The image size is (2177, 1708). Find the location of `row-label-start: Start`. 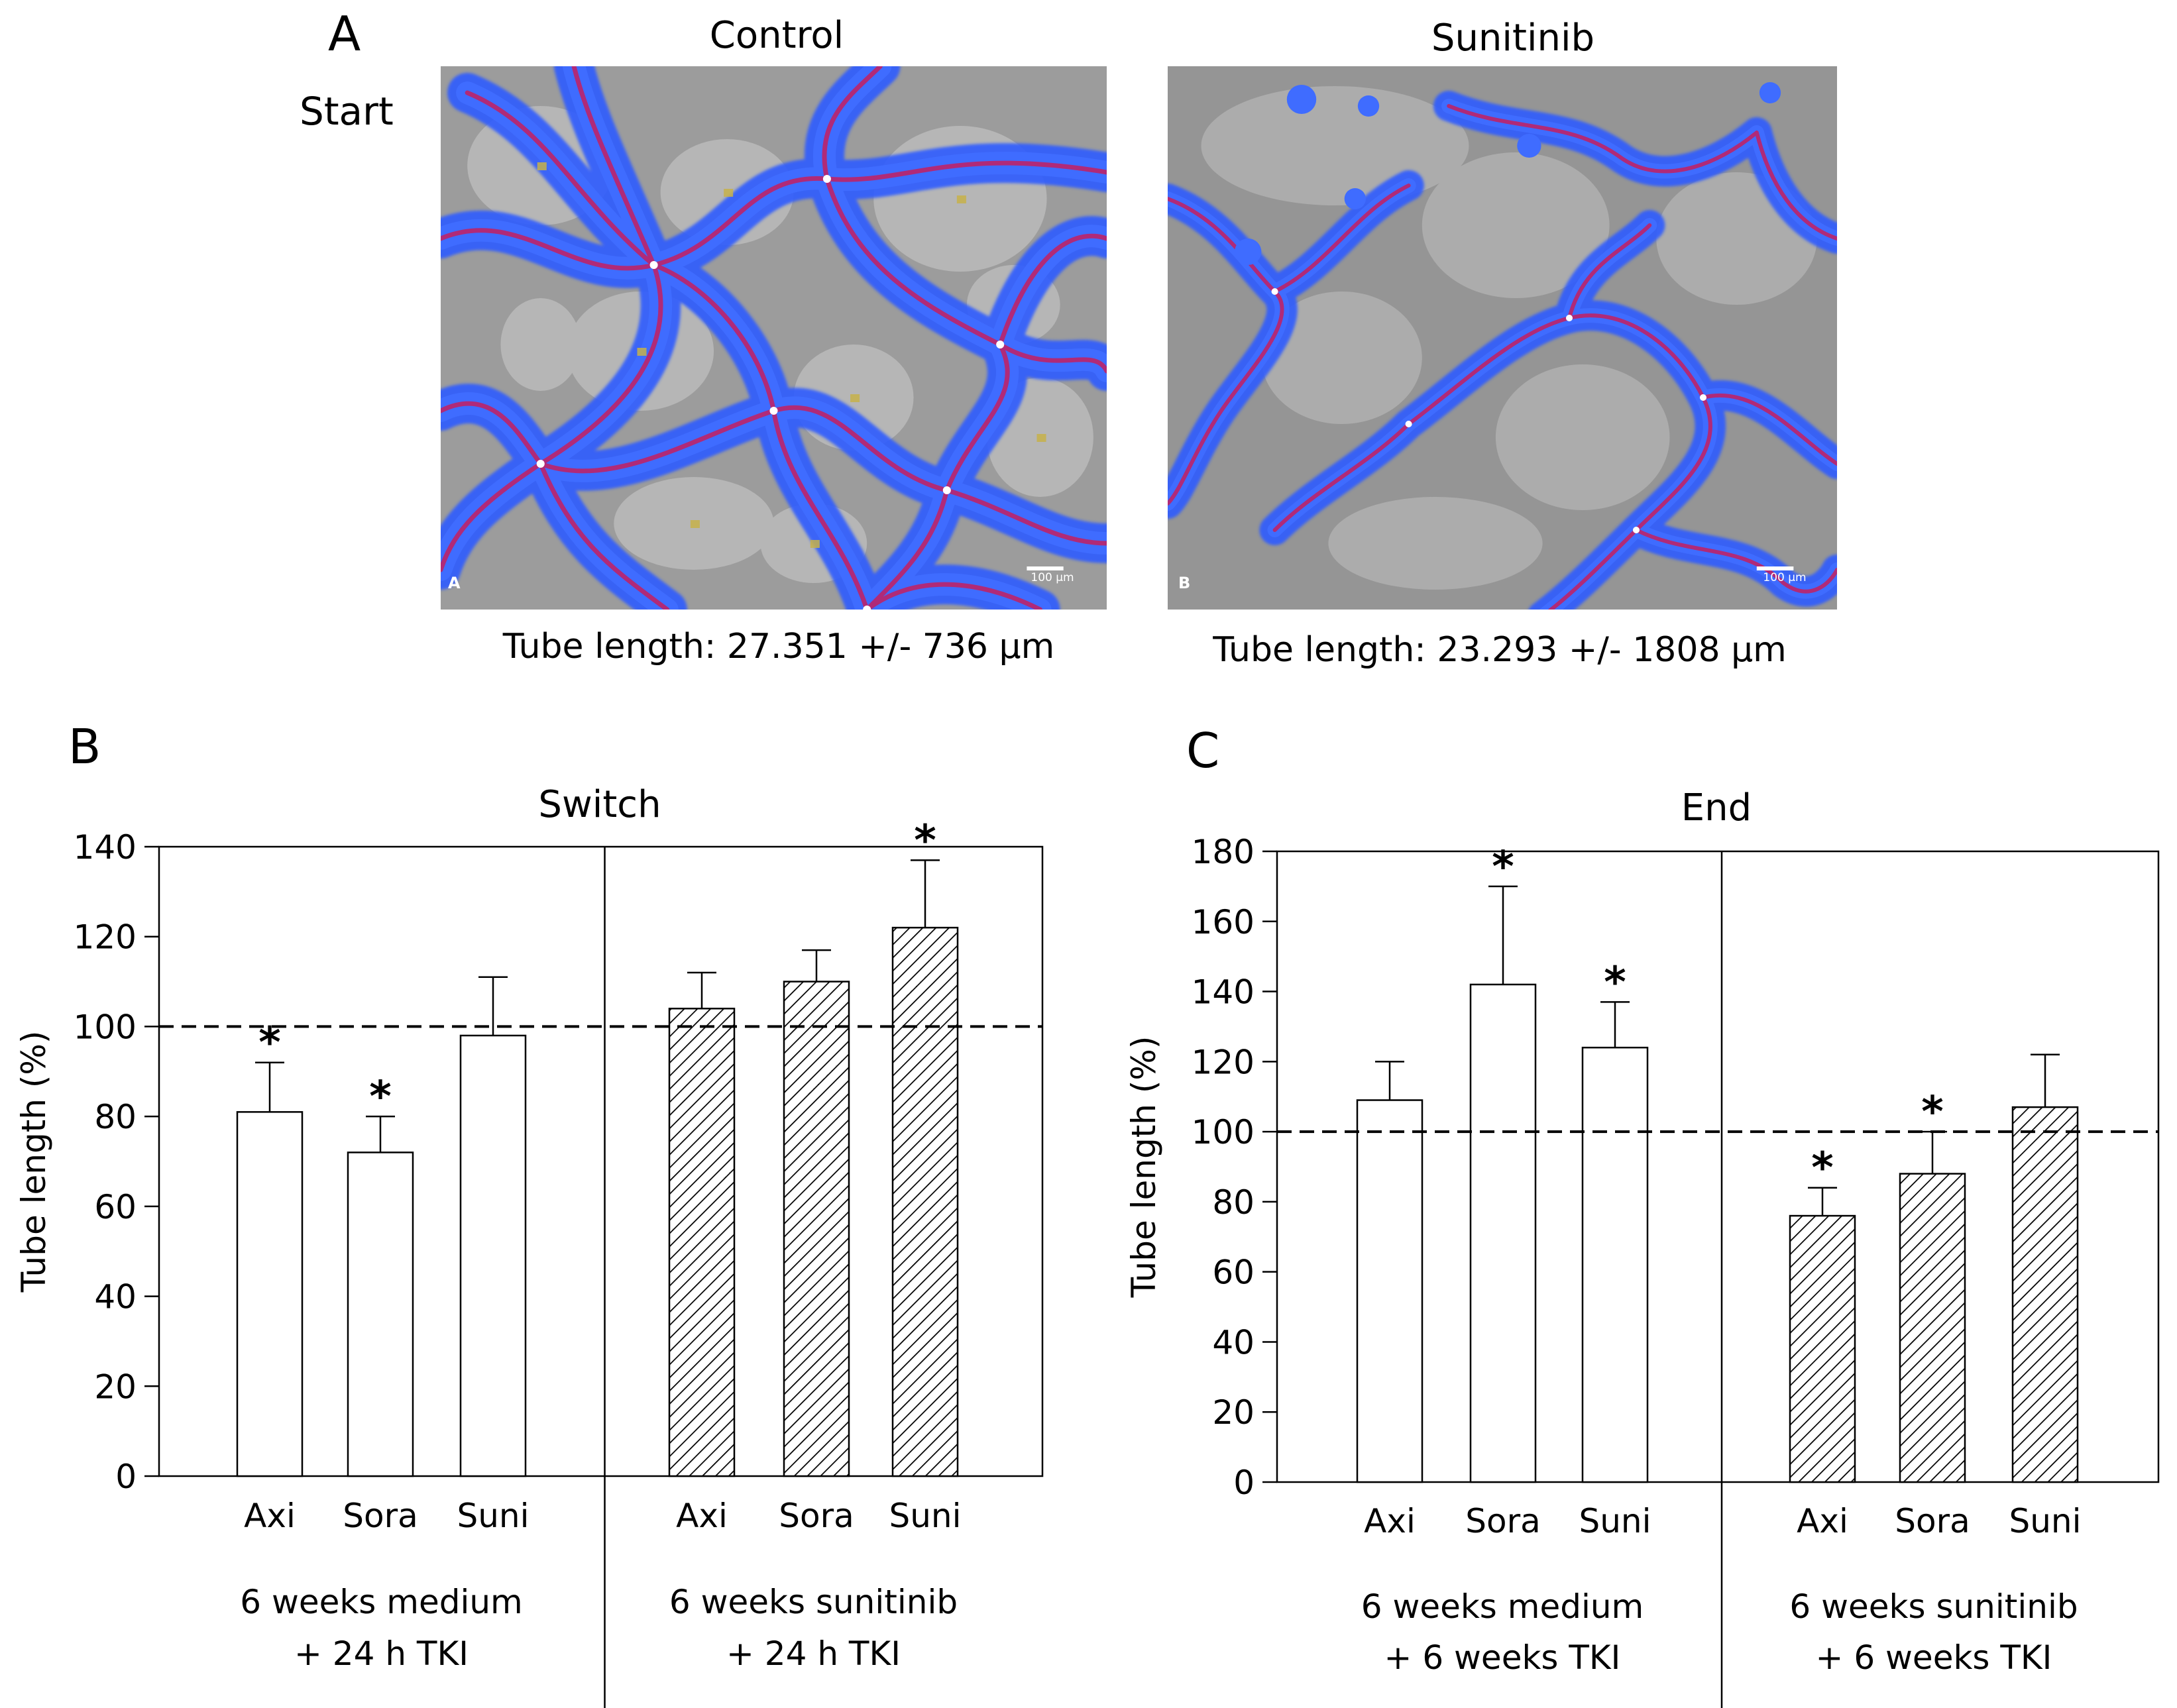

row-label-start: Start is located at coordinates (347, 111).